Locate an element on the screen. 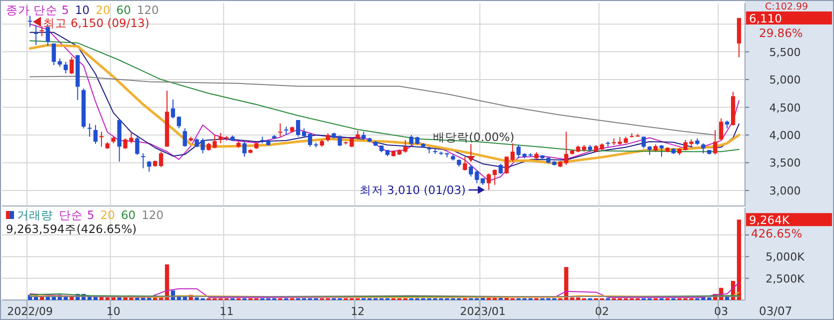 This screenshot has height=320, width=834. x-tick-label: 10 is located at coordinates (113, 311).